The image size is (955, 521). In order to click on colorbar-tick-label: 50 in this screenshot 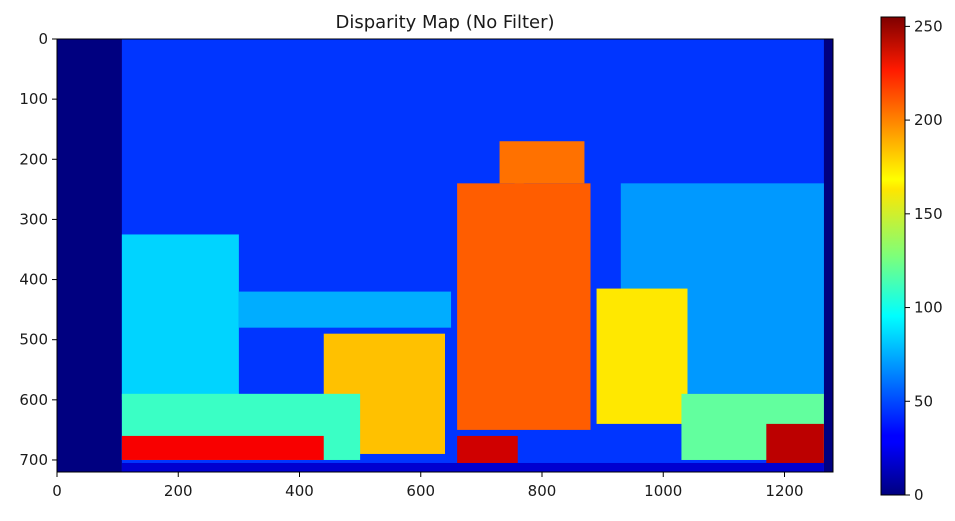, I will do `click(923, 401)`.